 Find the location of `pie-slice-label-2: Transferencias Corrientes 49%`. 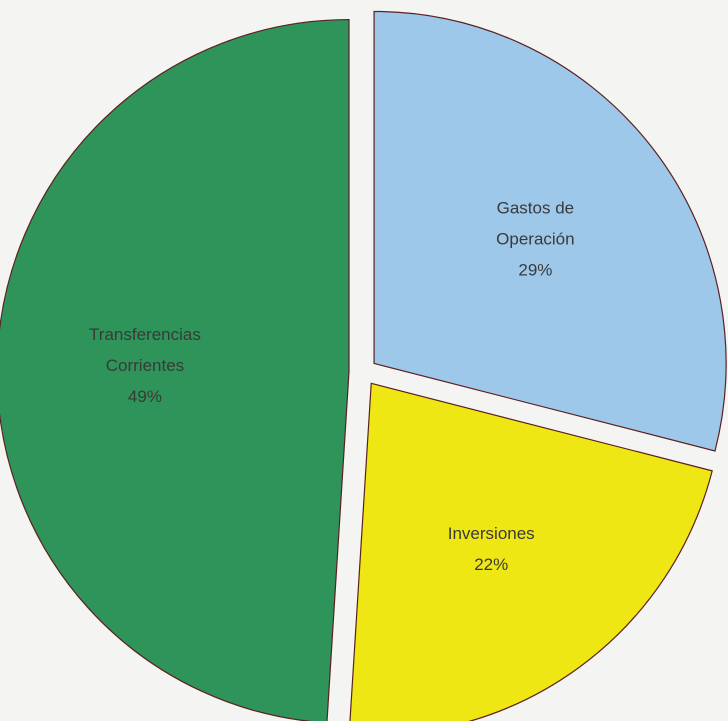

pie-slice-label-2: Transferencias Corrientes 49% is located at coordinates (145, 365).